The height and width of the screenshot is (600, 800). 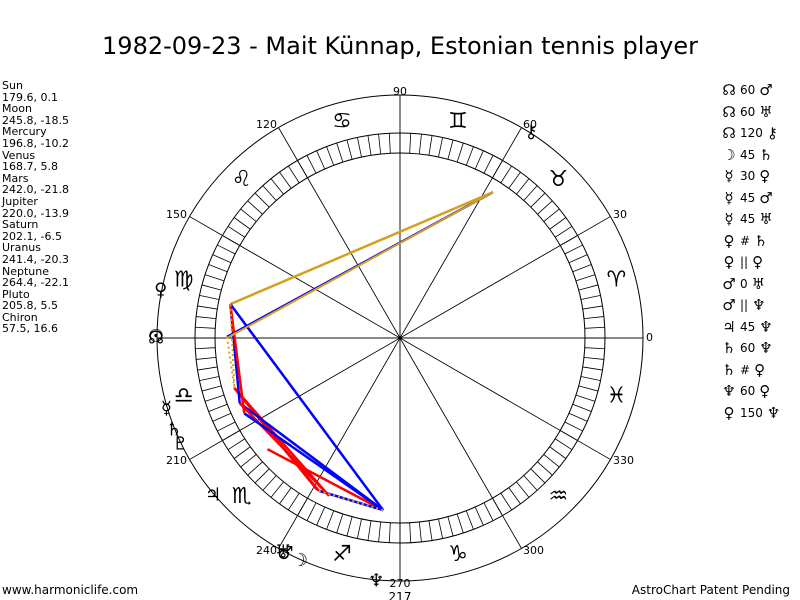 I want to click on planet-name-sun: Sun, so click(x=12, y=85).